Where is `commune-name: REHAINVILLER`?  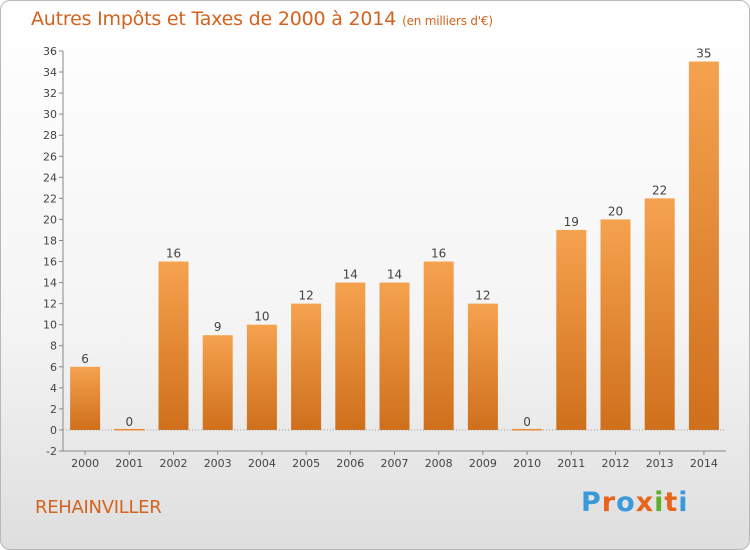 commune-name: REHAINVILLER is located at coordinates (98, 507).